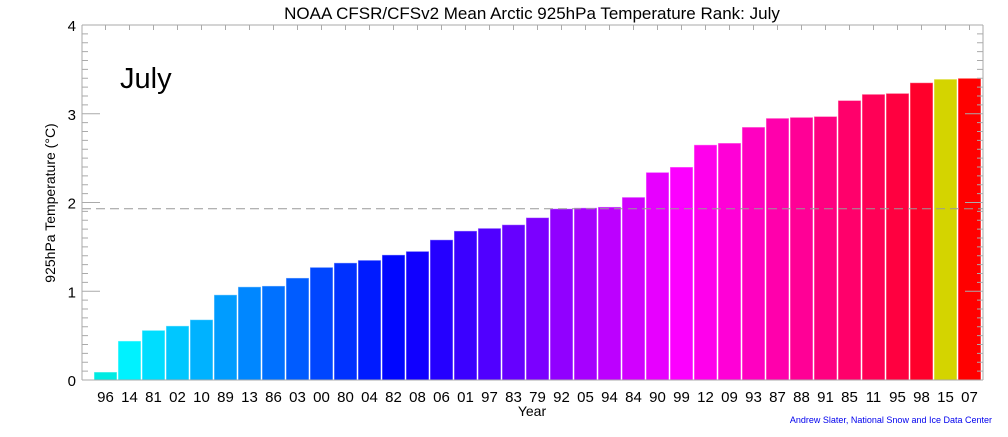 This screenshot has height=437, width=1008. Describe the element at coordinates (969, 397) in the screenshot. I see `x-tick-label: 07` at that location.